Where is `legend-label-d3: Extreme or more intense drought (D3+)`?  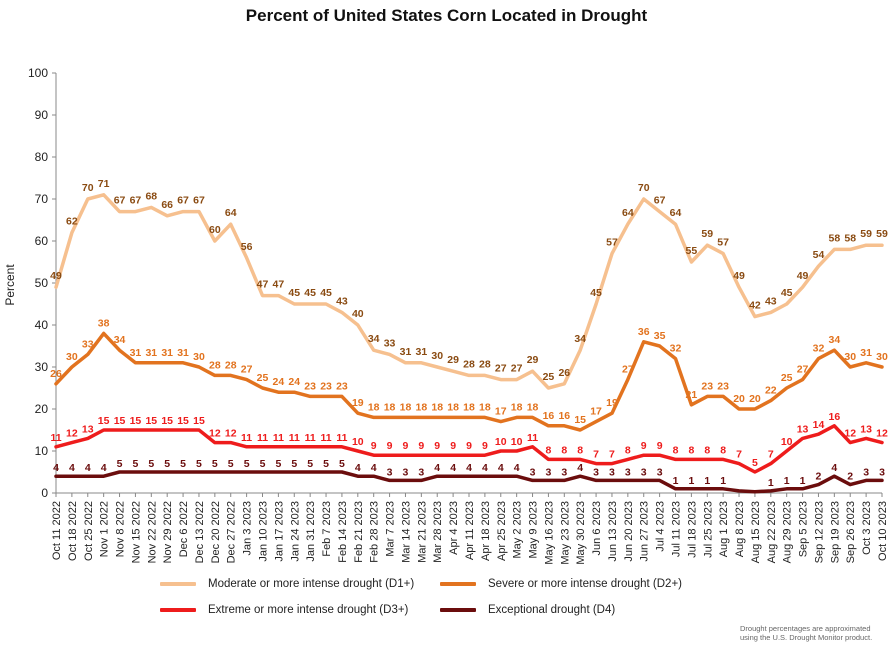
legend-label-d3: Extreme or more intense drought (D3+) is located at coordinates (308, 610).